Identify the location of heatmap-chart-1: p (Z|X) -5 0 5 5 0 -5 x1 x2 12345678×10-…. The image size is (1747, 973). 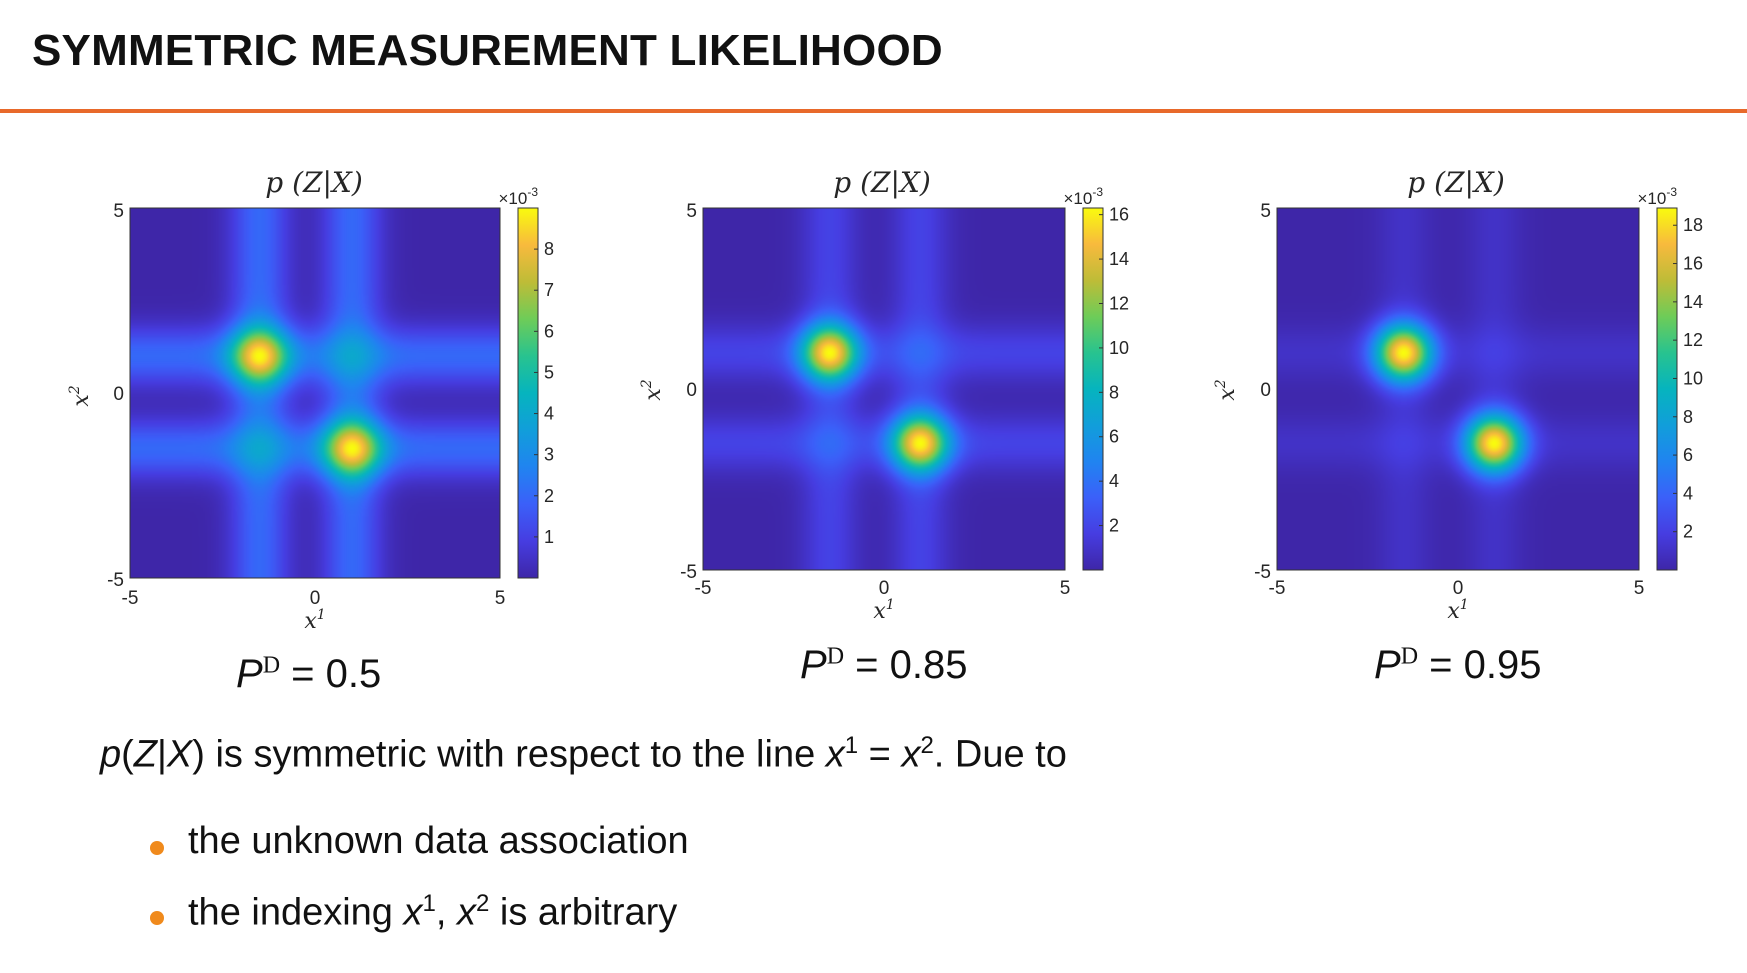
(310, 400).